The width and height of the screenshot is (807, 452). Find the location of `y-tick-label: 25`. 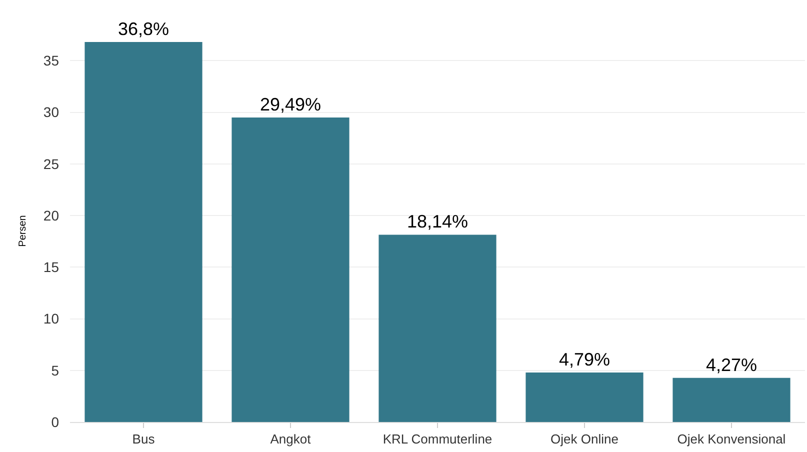

y-tick-label: 25 is located at coordinates (51, 164).